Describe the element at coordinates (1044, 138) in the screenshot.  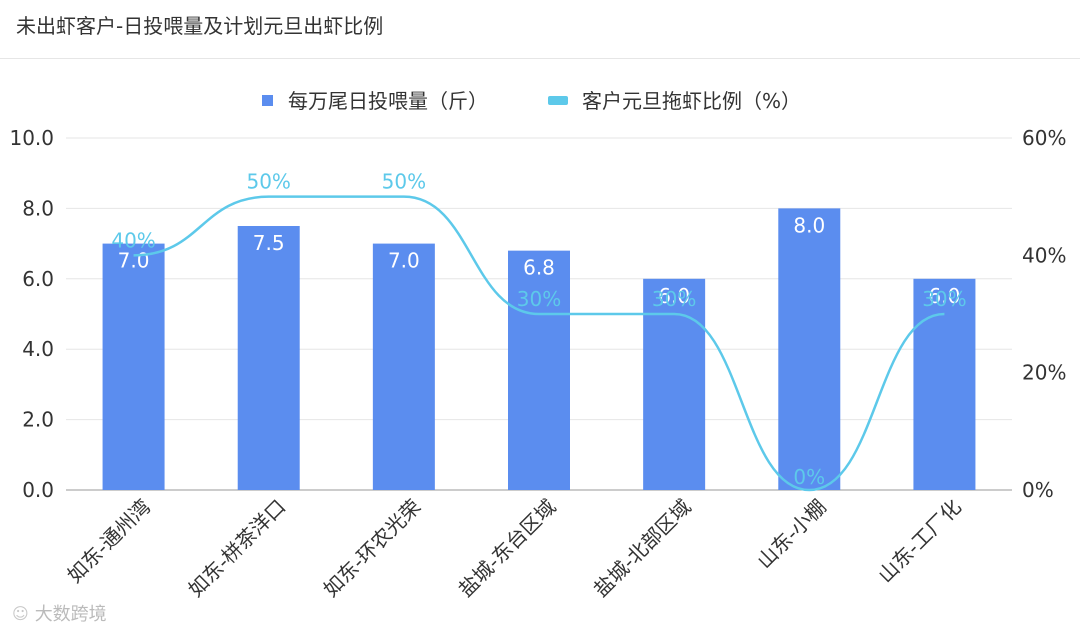
I see `right-tick-label: 60%` at that location.